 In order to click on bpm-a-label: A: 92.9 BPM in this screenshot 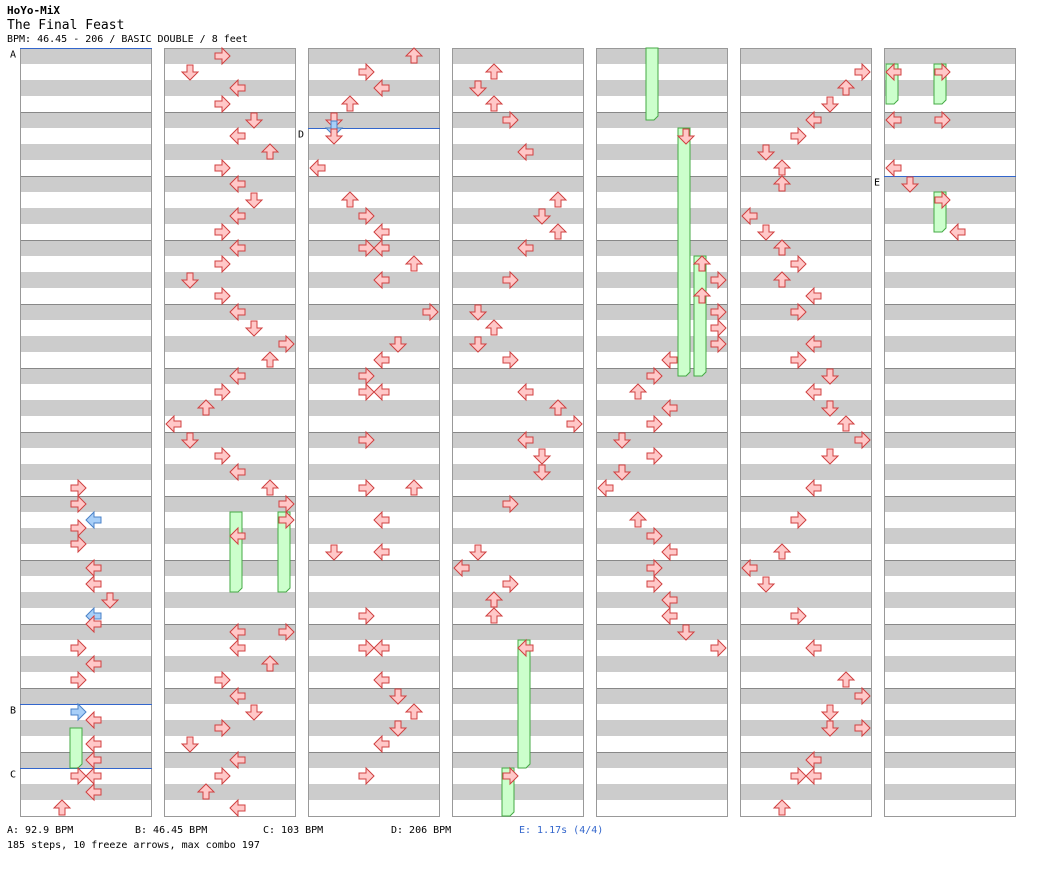, I will do `click(40, 830)`.